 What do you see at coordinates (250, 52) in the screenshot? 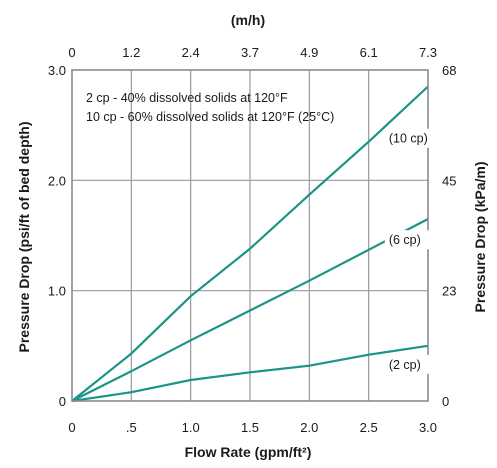
I see `x2-tick-label: 3.7` at bounding box center [250, 52].